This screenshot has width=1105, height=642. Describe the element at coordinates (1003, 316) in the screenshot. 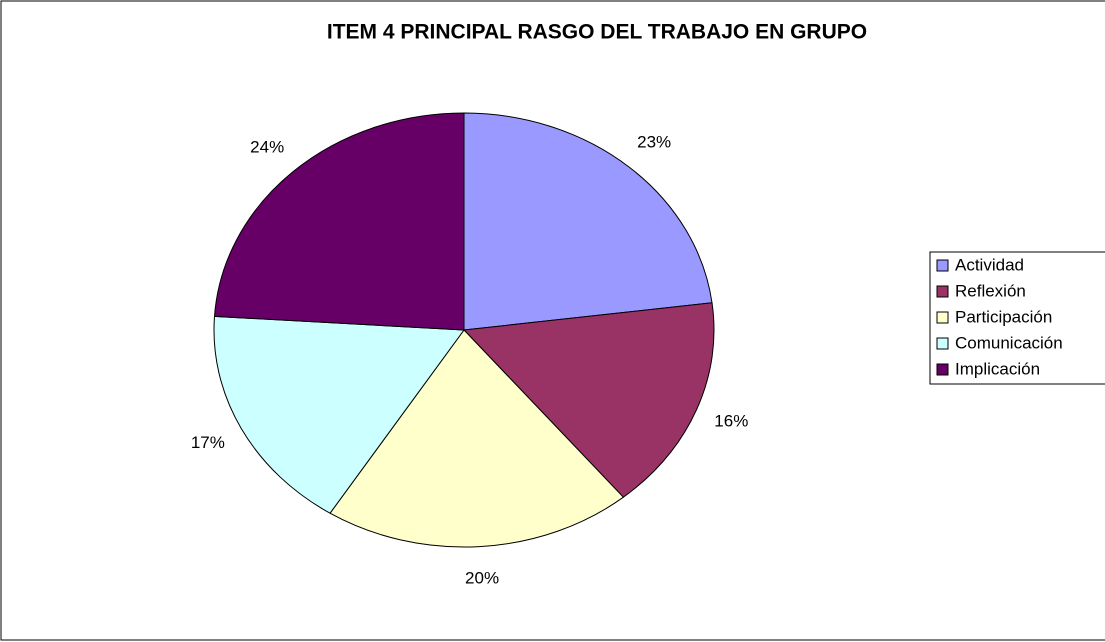

I see `legend-label: Participación` at that location.